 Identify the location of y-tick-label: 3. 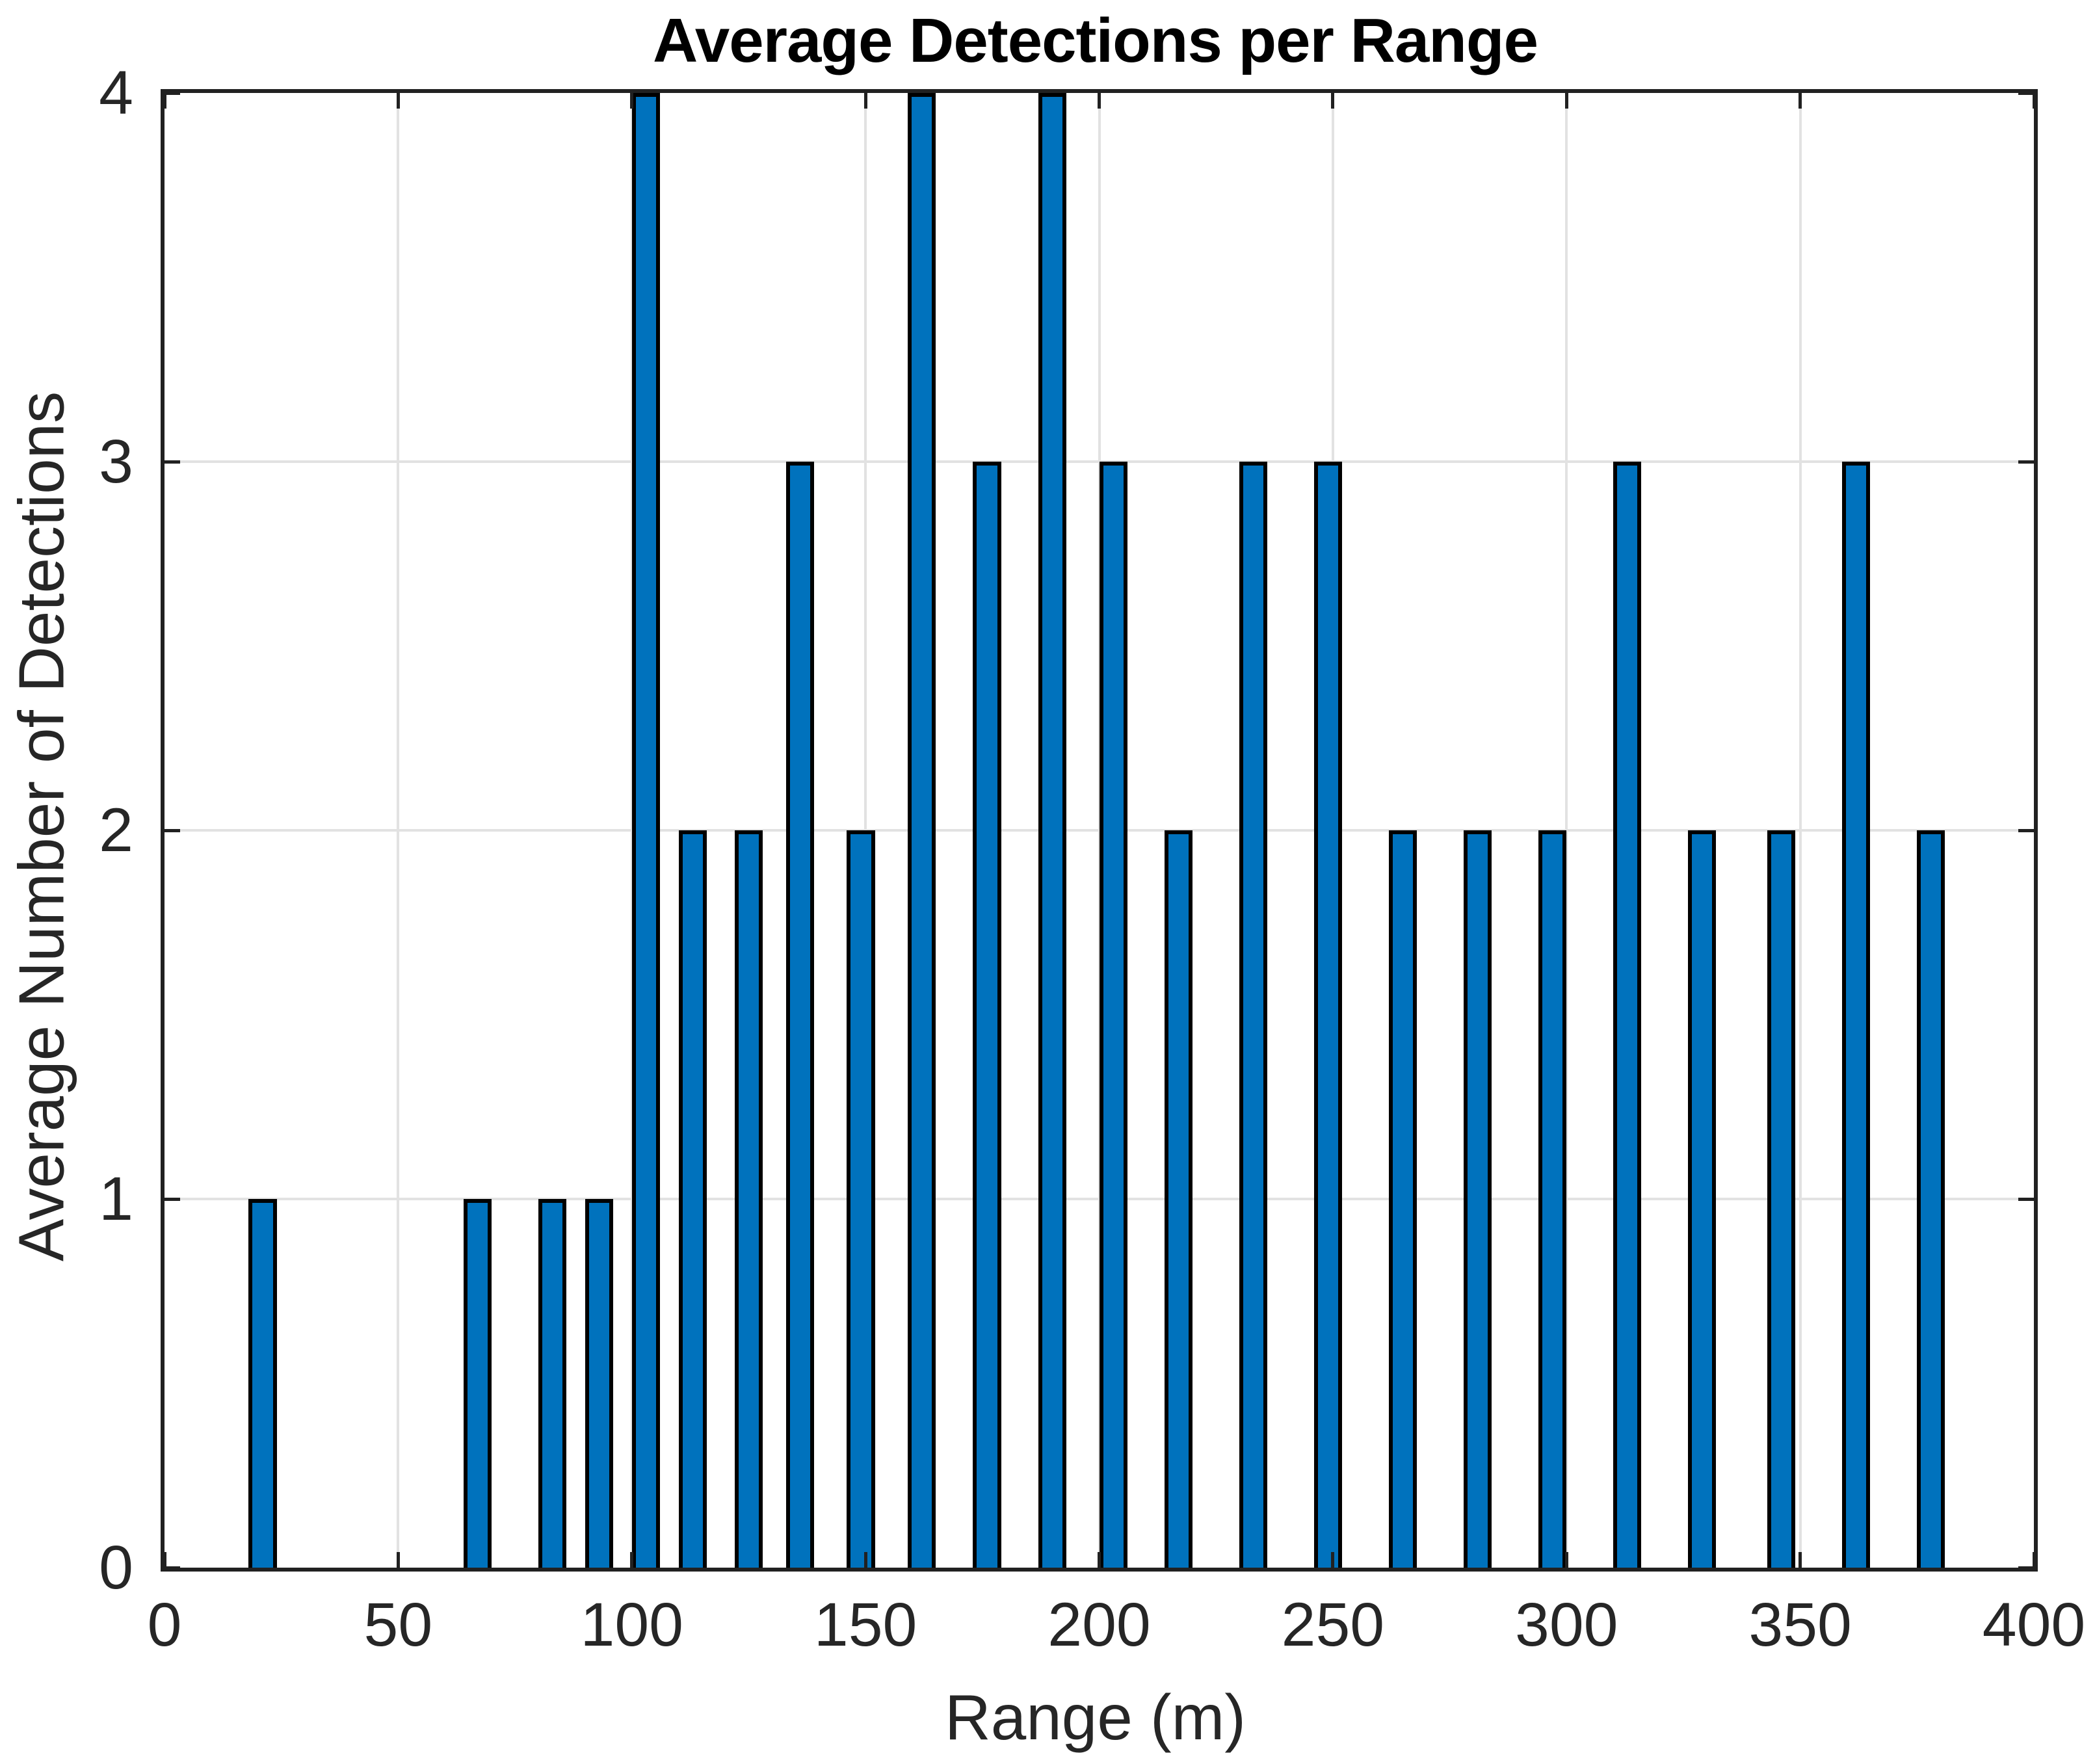
(116, 462).